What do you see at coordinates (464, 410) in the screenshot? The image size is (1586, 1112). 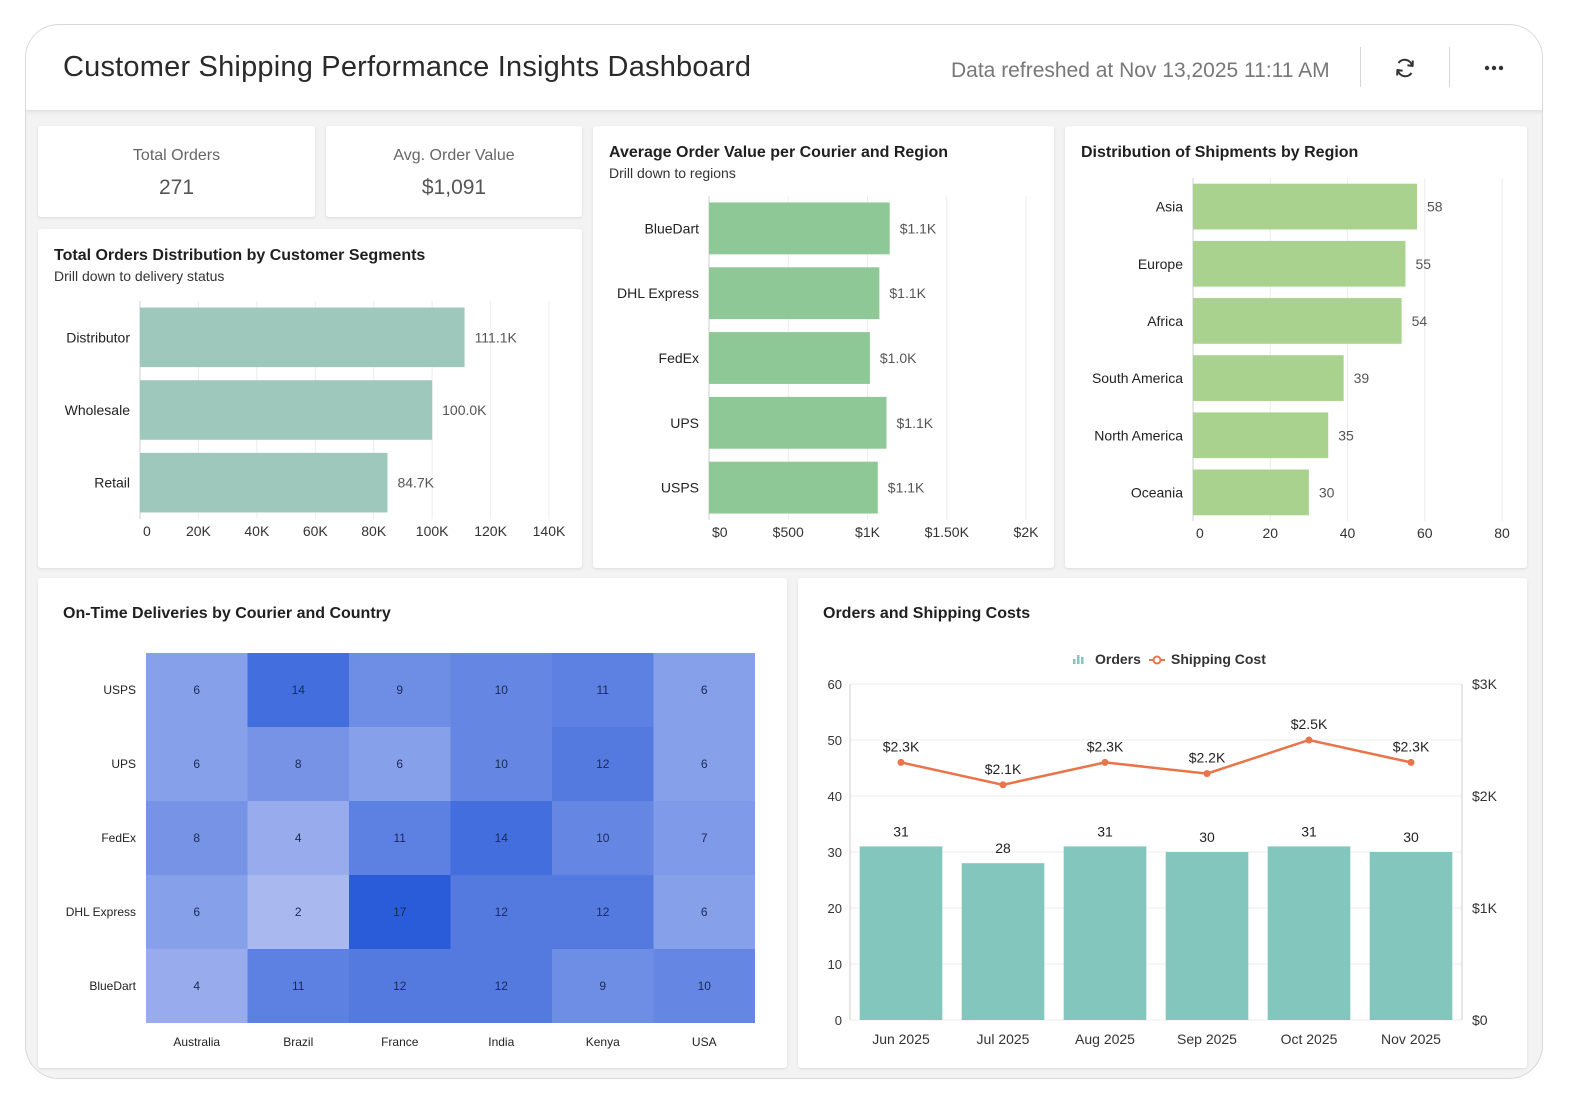 I see `data-label: 100.0K` at bounding box center [464, 410].